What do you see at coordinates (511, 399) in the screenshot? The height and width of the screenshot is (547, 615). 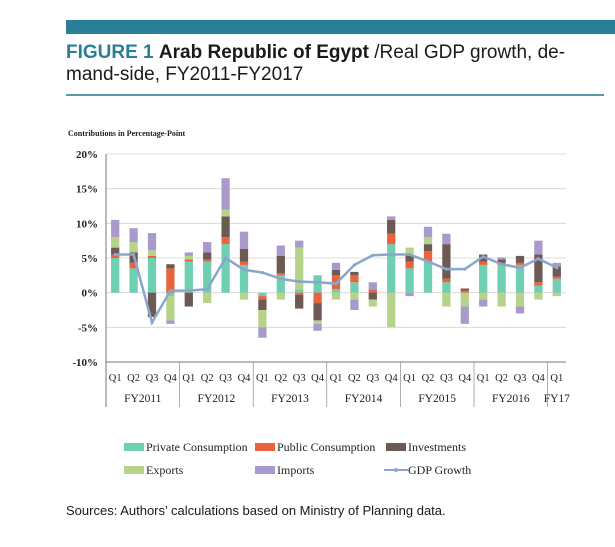 I see `x-group-label: FY2016` at bounding box center [511, 399].